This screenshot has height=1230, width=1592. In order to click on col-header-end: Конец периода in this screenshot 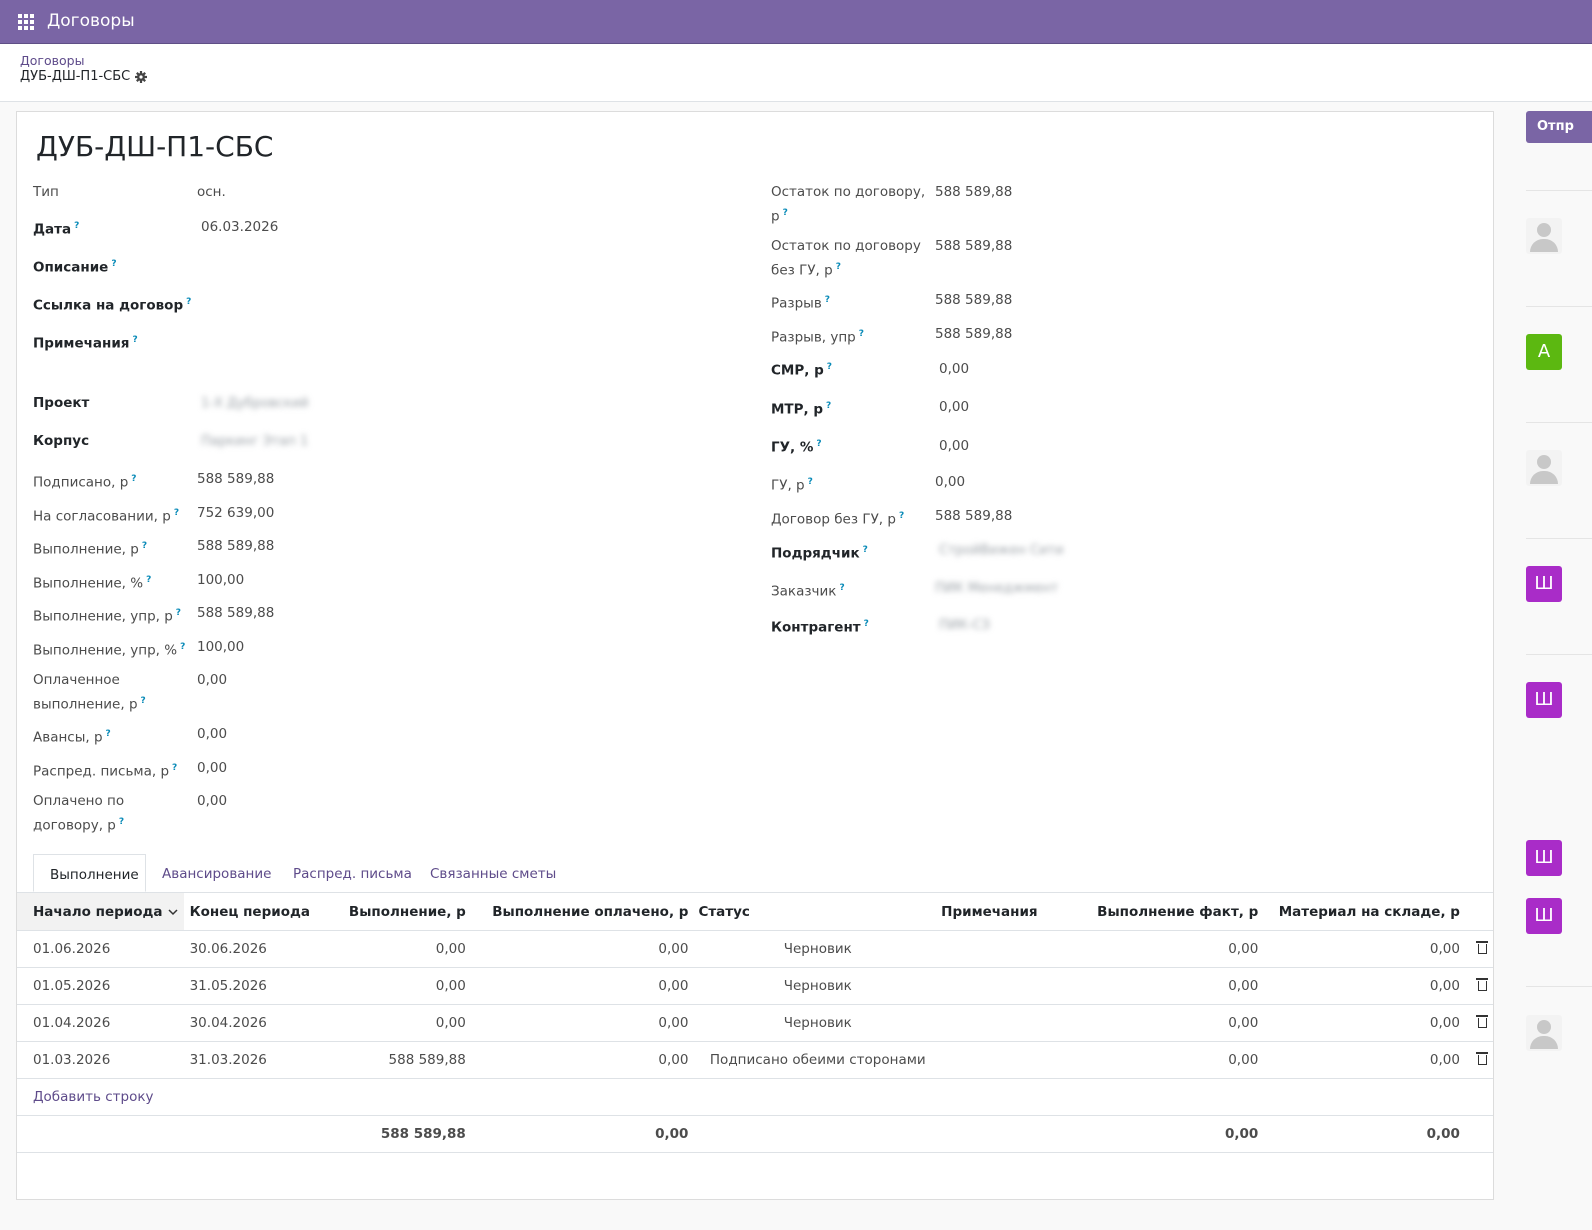, I will do `click(253, 912)`.